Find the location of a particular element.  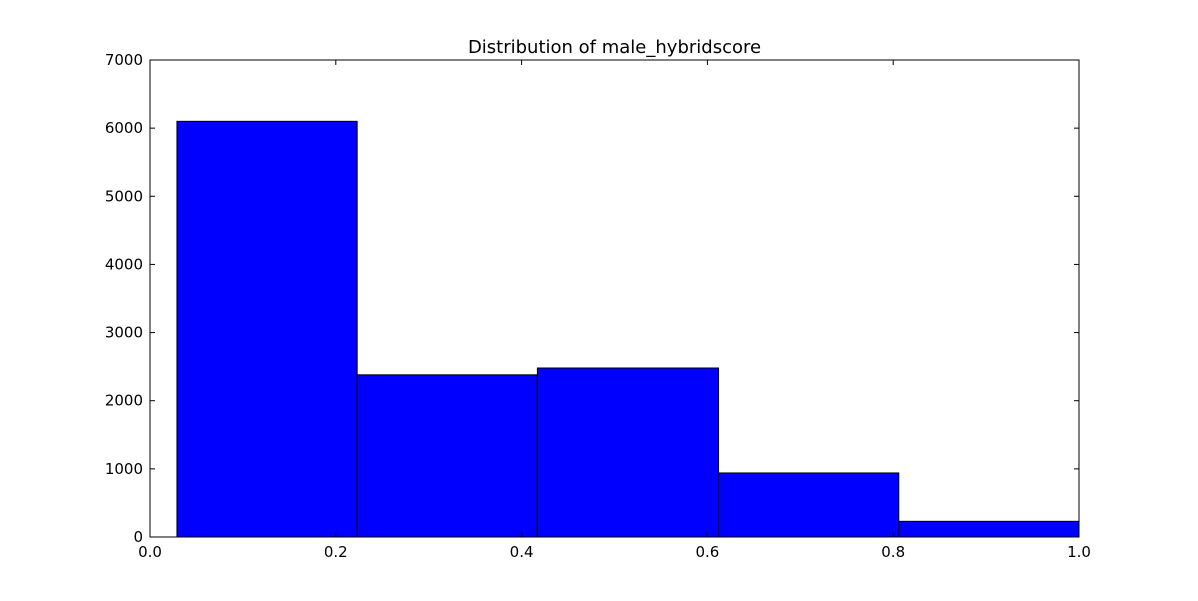

x-tick-label: 0.2 is located at coordinates (336, 552).